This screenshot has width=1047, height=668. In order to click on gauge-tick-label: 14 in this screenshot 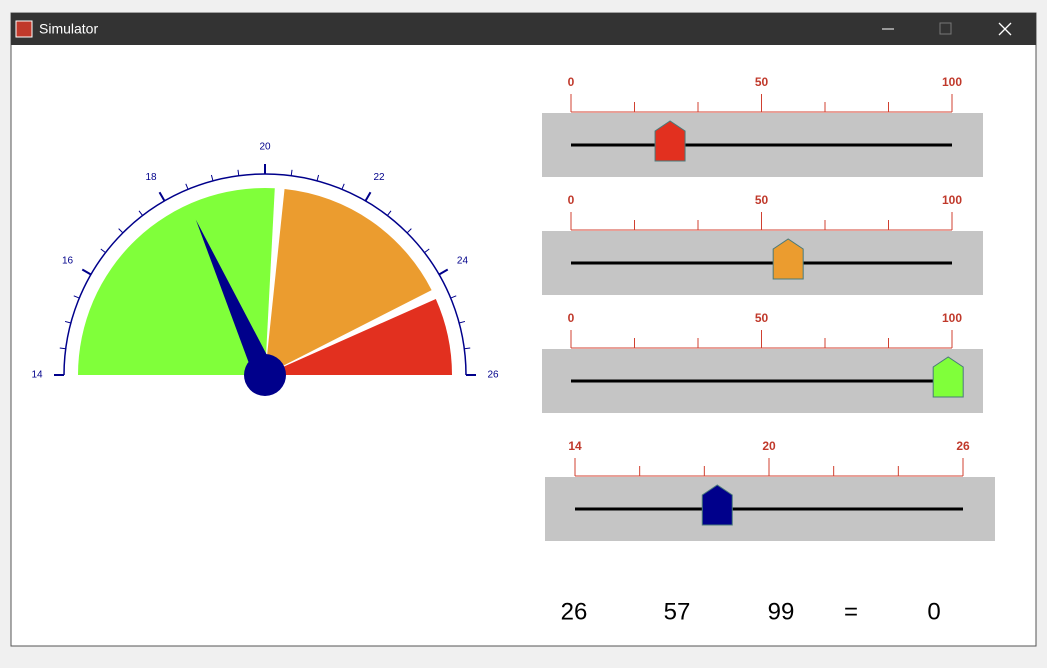, I will do `click(37, 375)`.